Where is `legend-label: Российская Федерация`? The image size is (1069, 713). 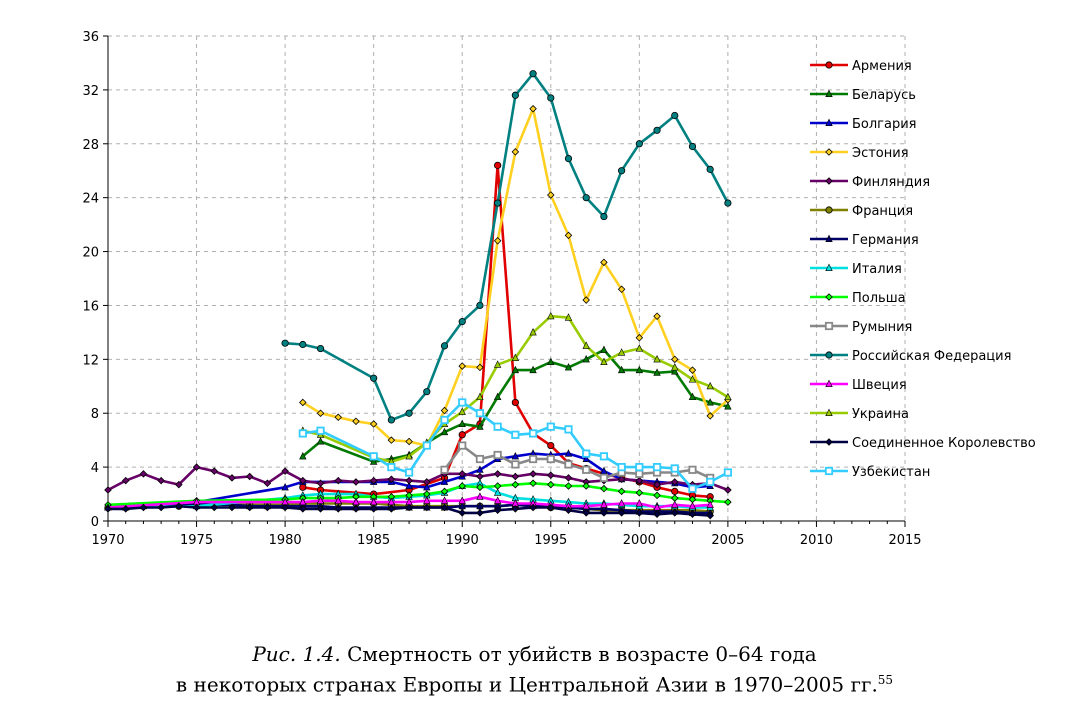 legend-label: Российская Федерация is located at coordinates (931, 356).